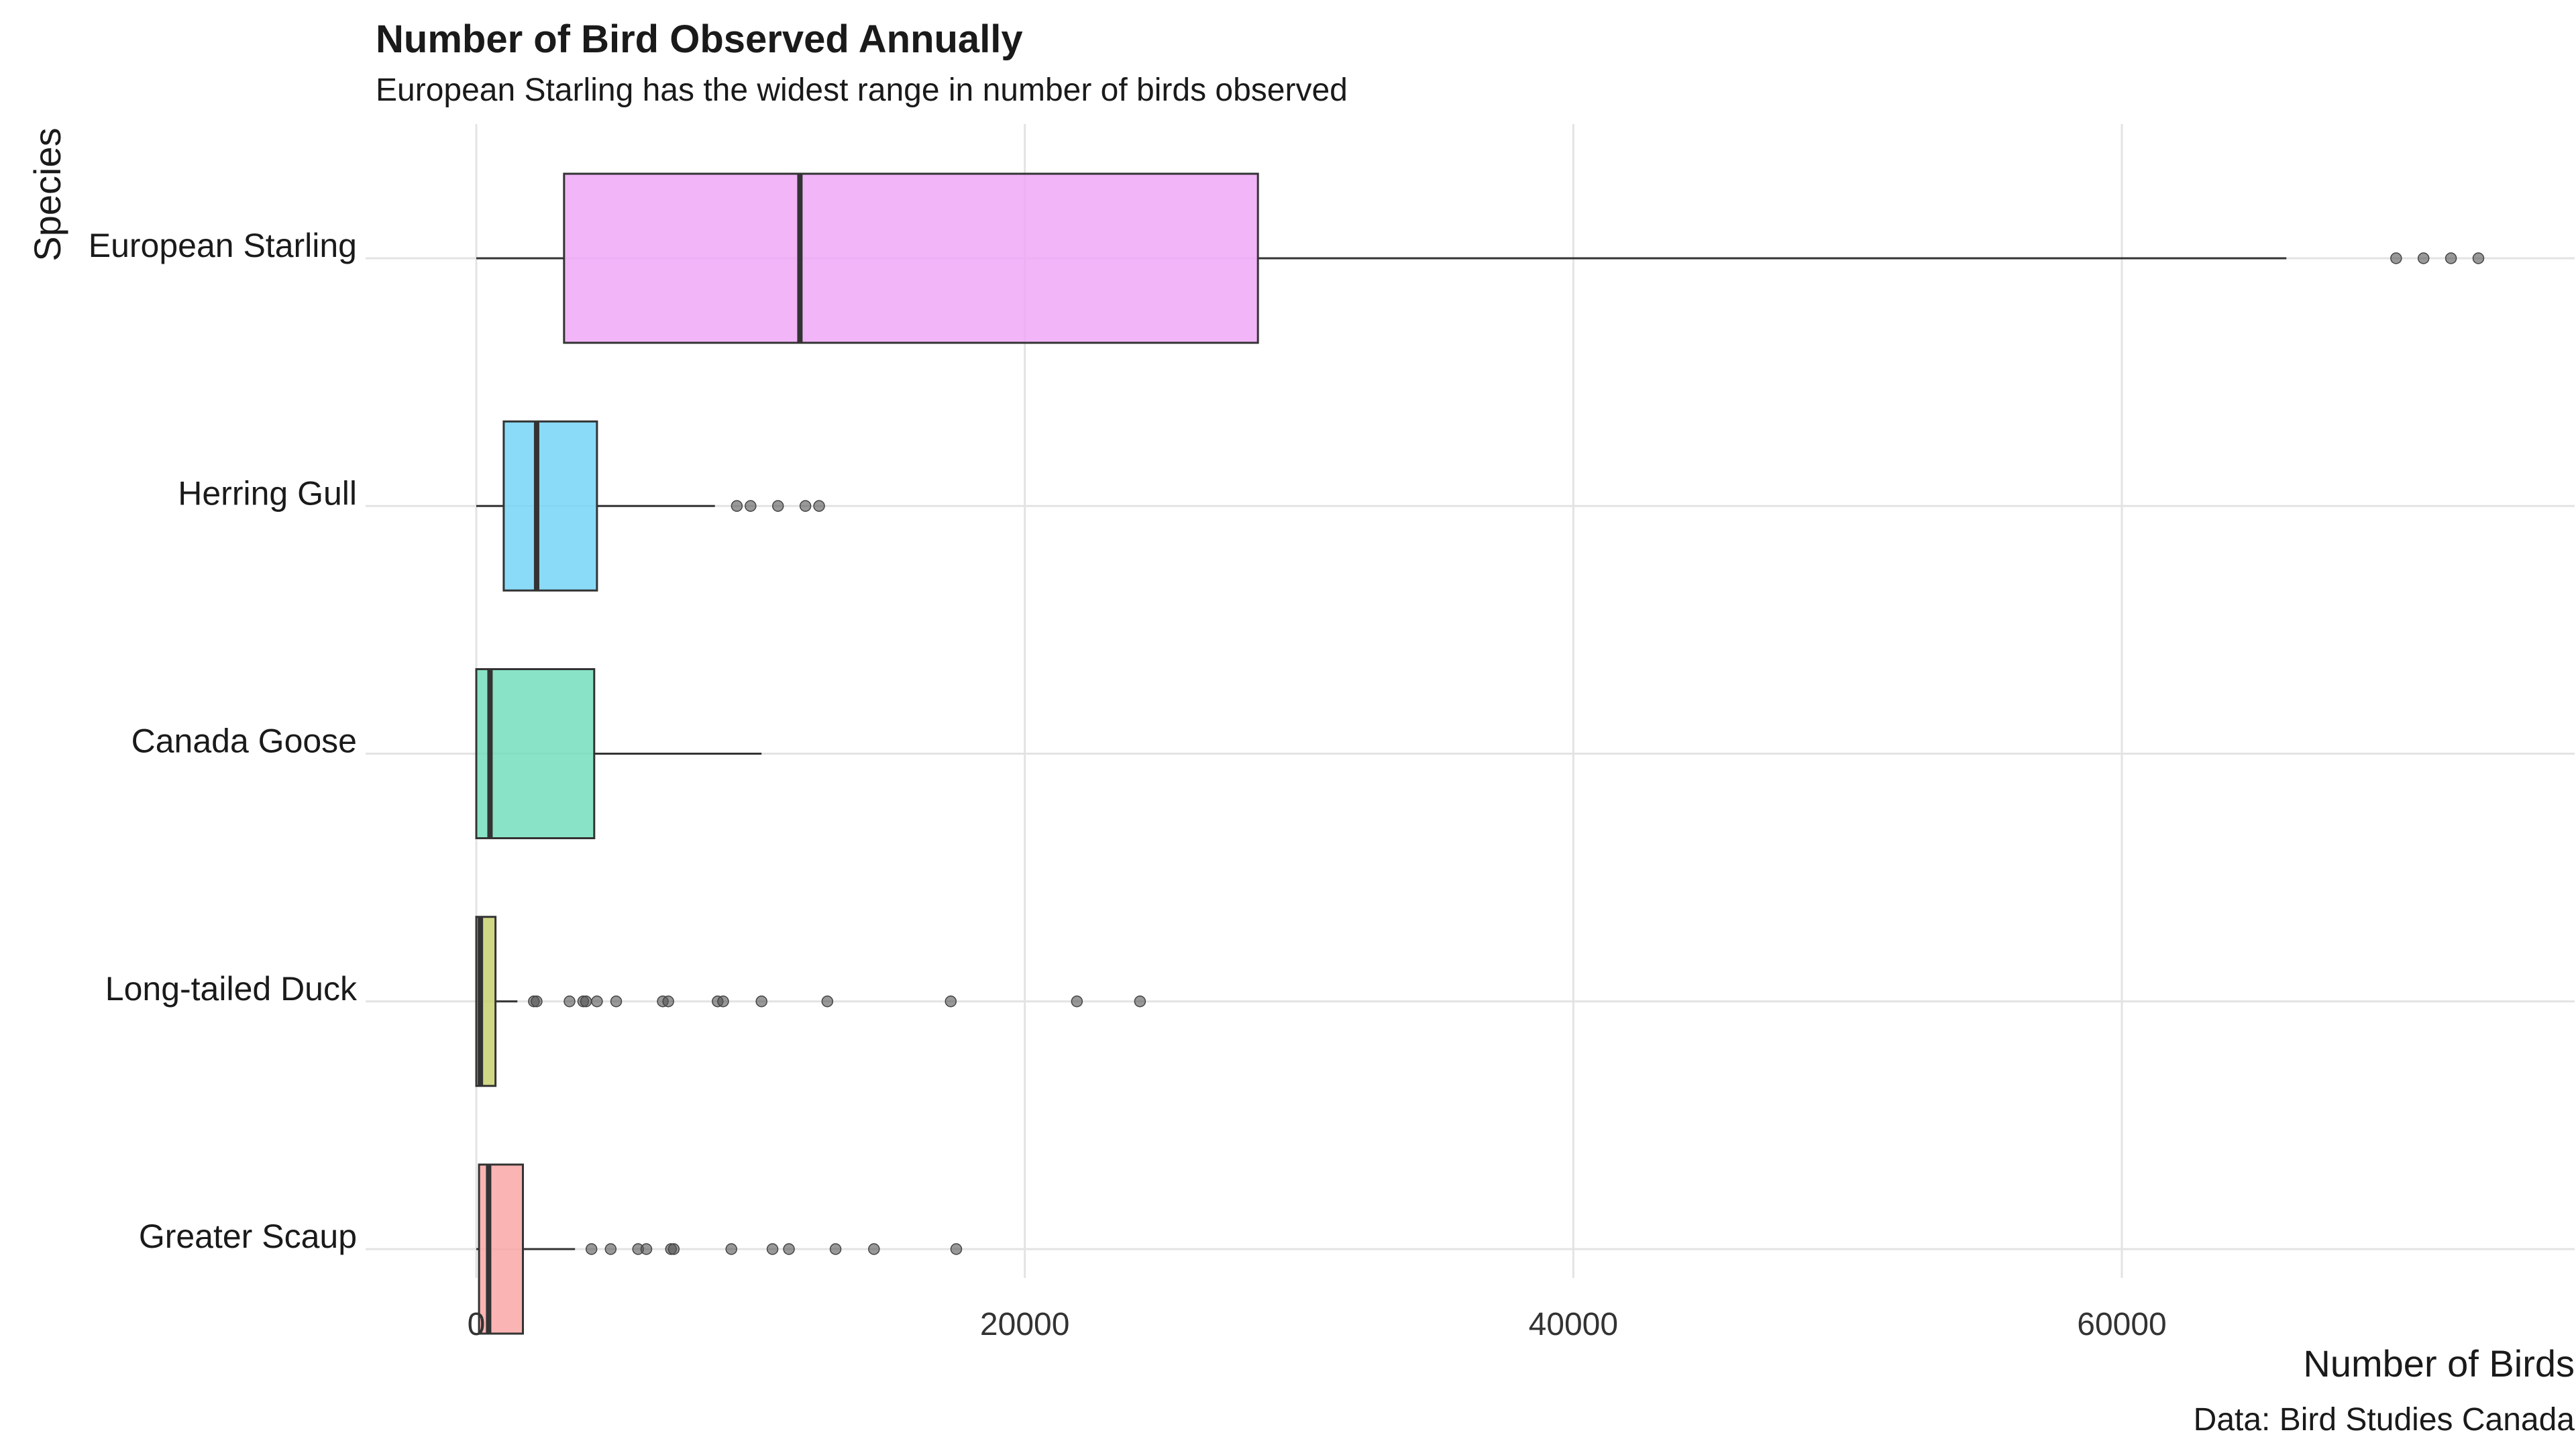 The image size is (2576, 1449). Describe the element at coordinates (244, 741) in the screenshot. I see `category-label: Canada Goose` at that location.